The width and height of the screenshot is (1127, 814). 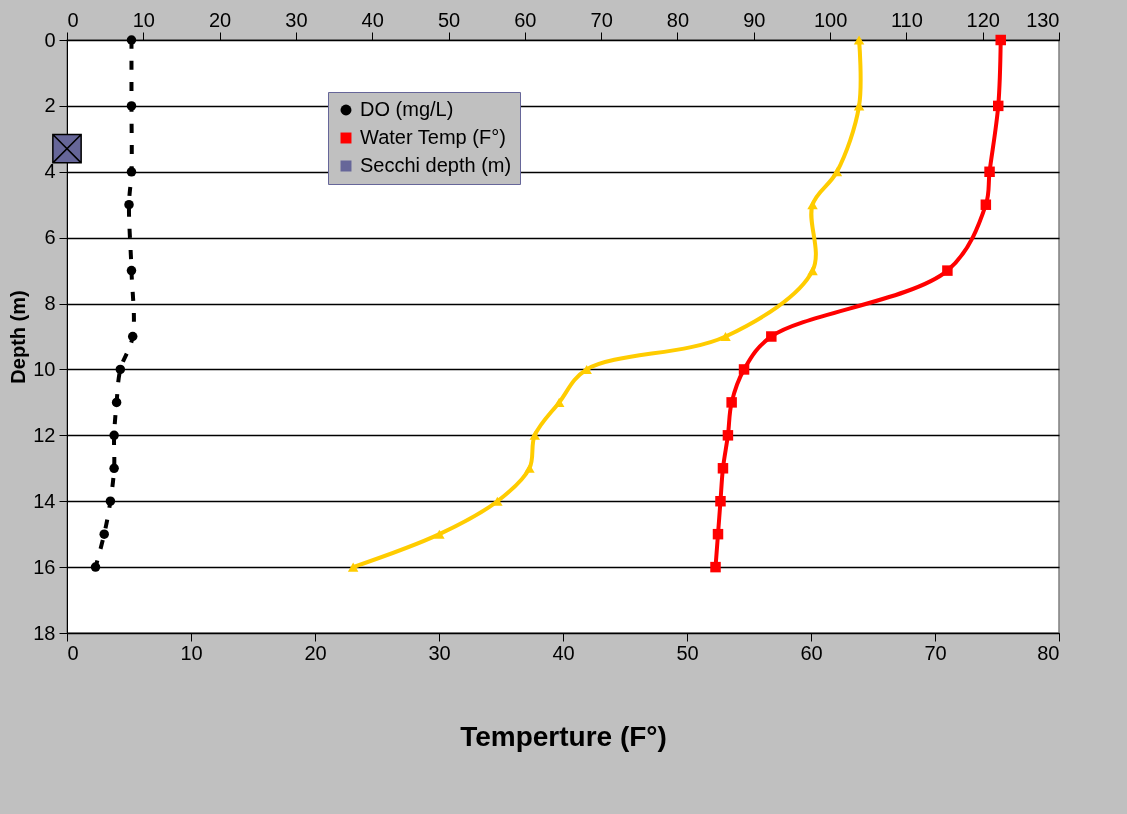 I want to click on x-tick-label: 0, so click(x=73, y=652).